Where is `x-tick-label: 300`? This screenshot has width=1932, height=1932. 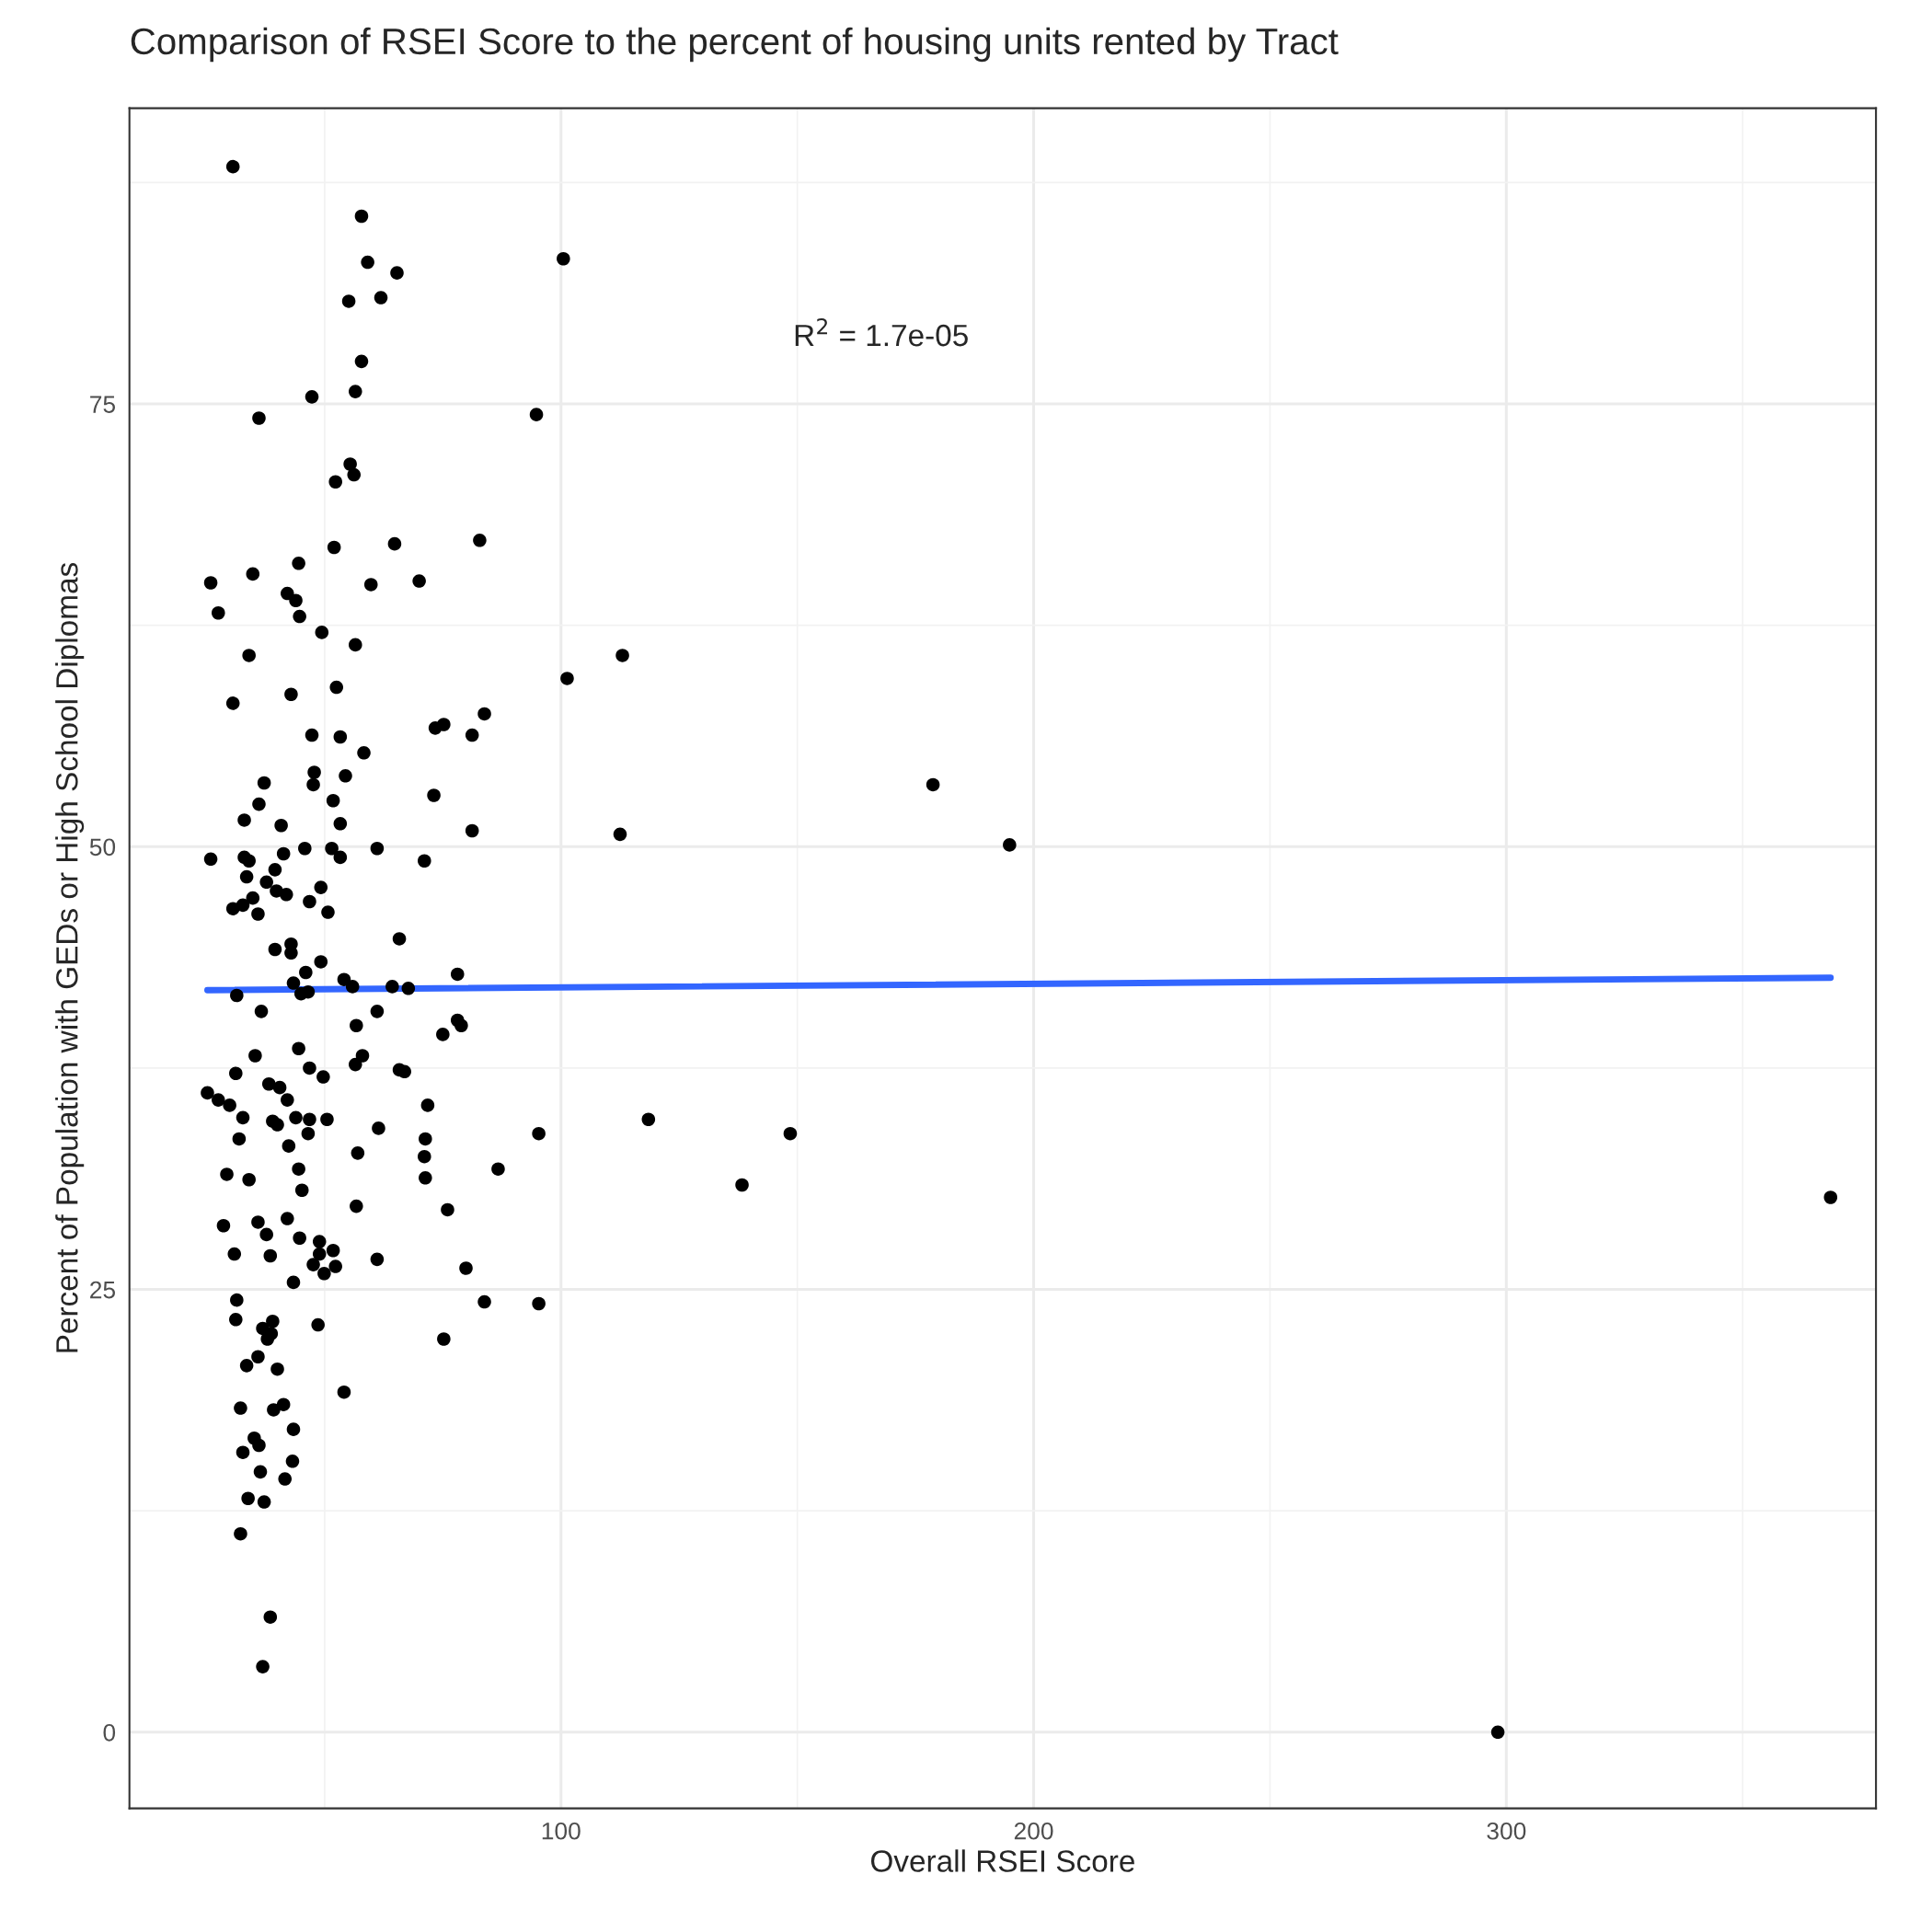 x-tick-label: 300 is located at coordinates (1506, 1831).